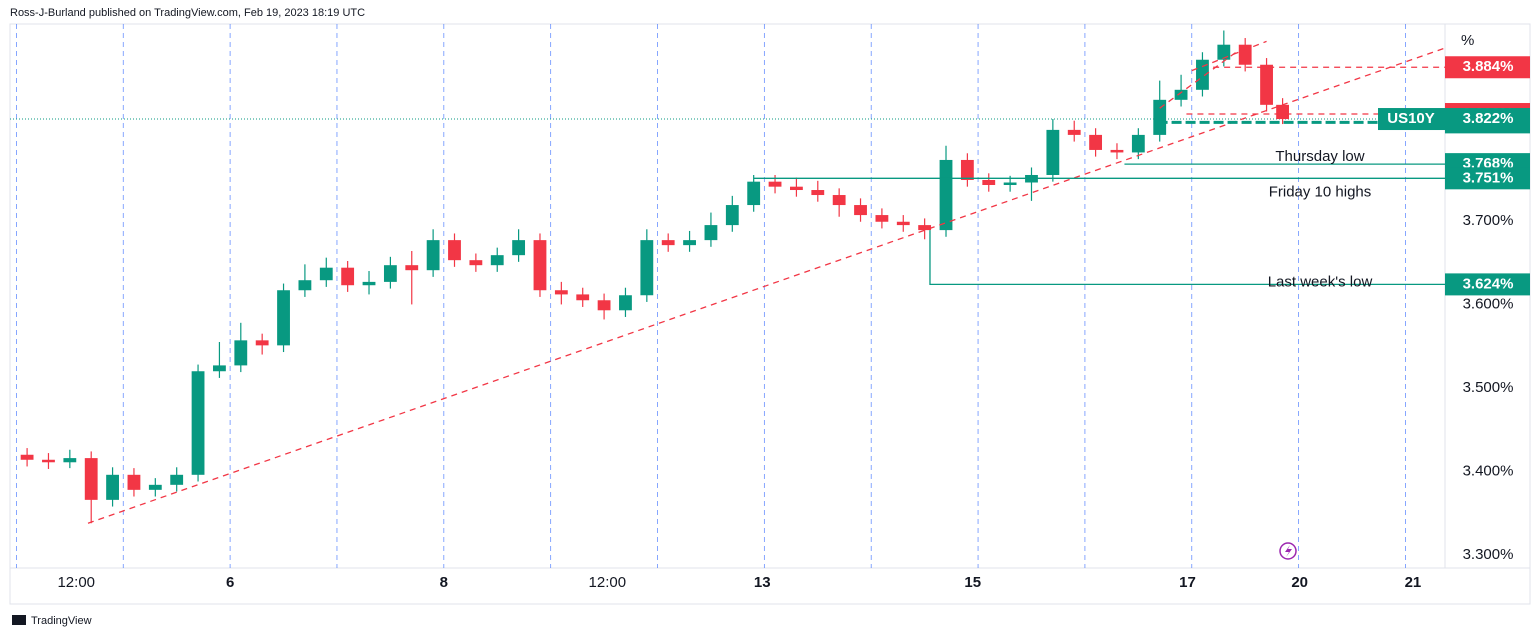 Image resolution: width=1536 pixels, height=637 pixels. I want to click on symbol-box, so click(1411, 119).